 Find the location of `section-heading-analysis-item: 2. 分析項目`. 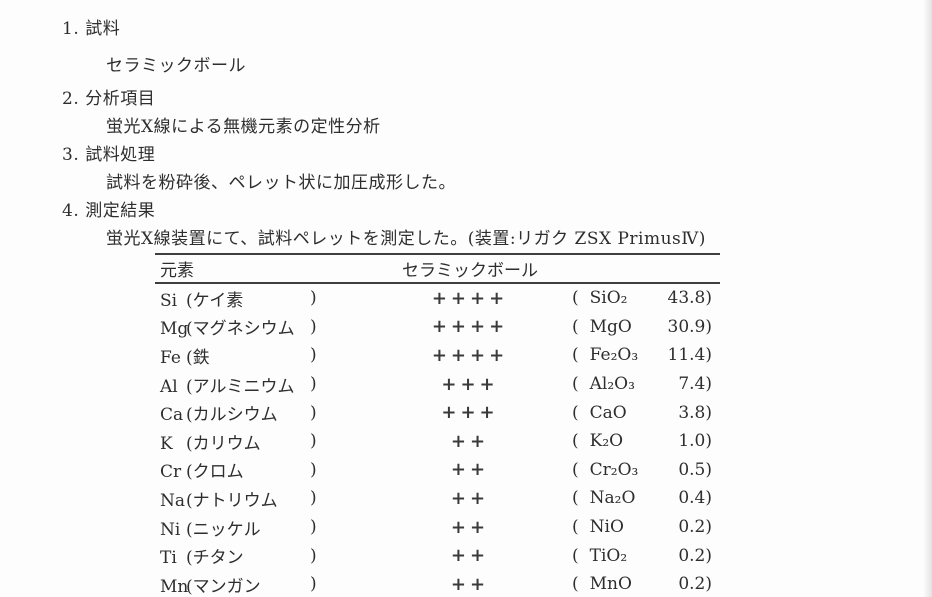

section-heading-analysis-item: 2. 分析項目 is located at coordinates (450, 99).